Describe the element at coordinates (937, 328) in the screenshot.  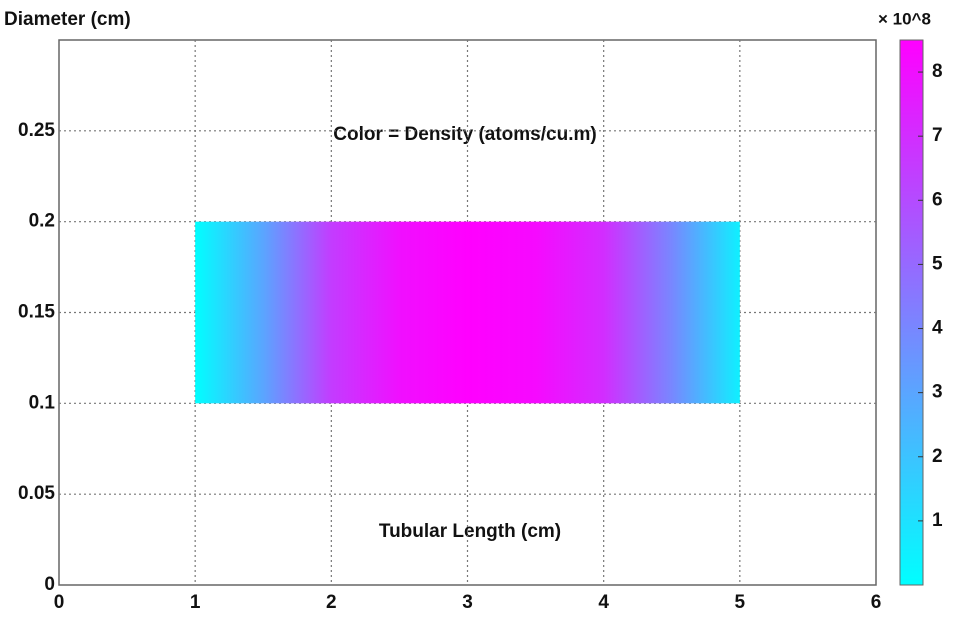
I see `colorbar-tick-label: 4` at that location.